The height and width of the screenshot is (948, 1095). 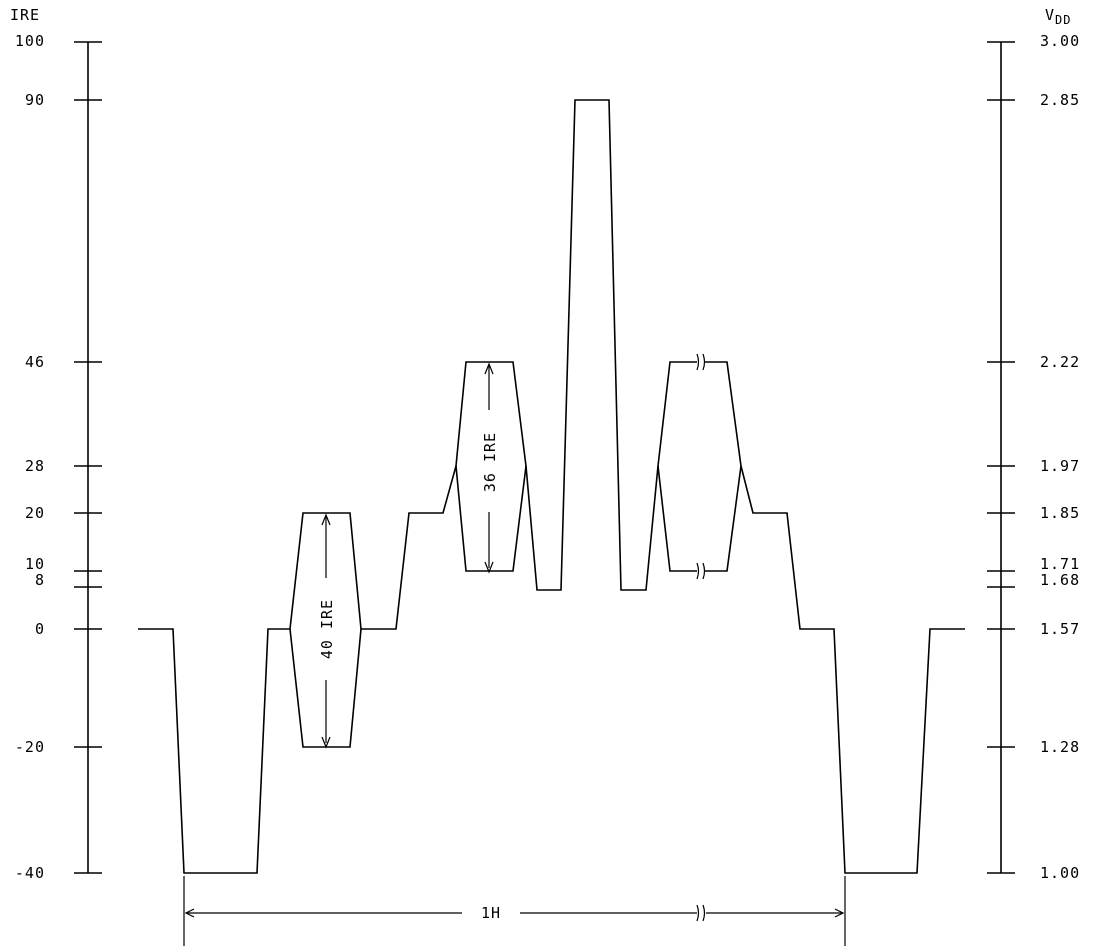 What do you see at coordinates (699, 466) in the screenshot?
I see `right-chroma-packet` at bounding box center [699, 466].